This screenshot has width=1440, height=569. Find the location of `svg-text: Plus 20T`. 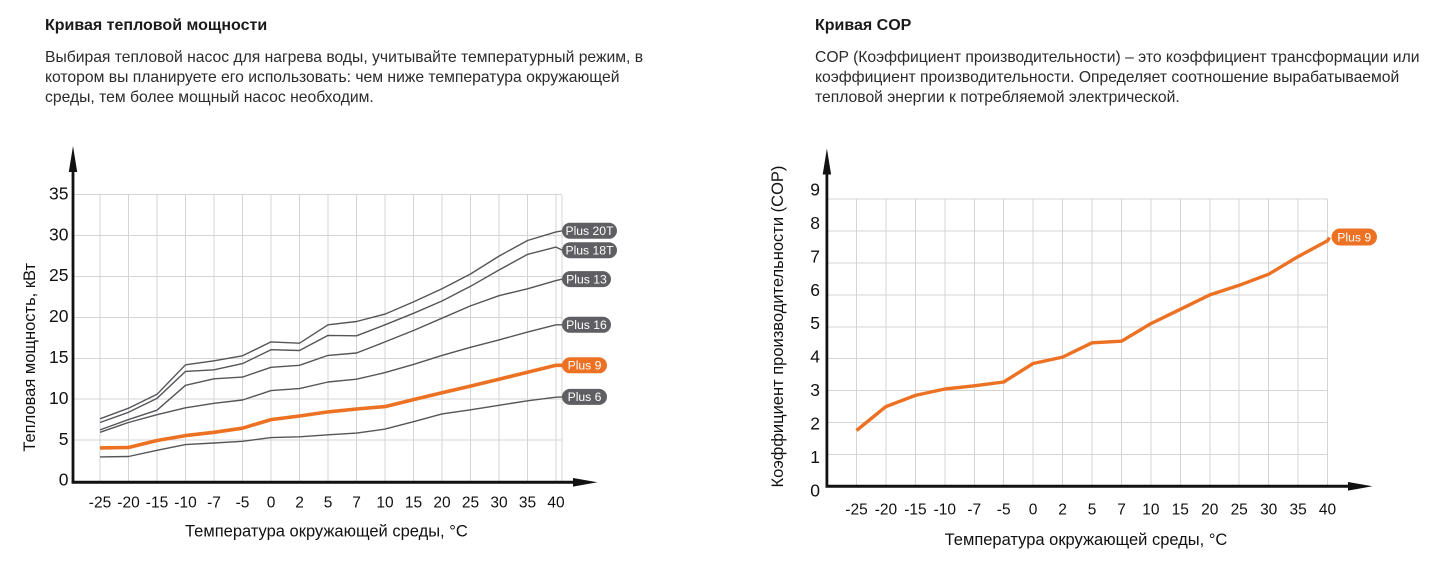

svg-text: Plus 20T is located at coordinates (589, 231).